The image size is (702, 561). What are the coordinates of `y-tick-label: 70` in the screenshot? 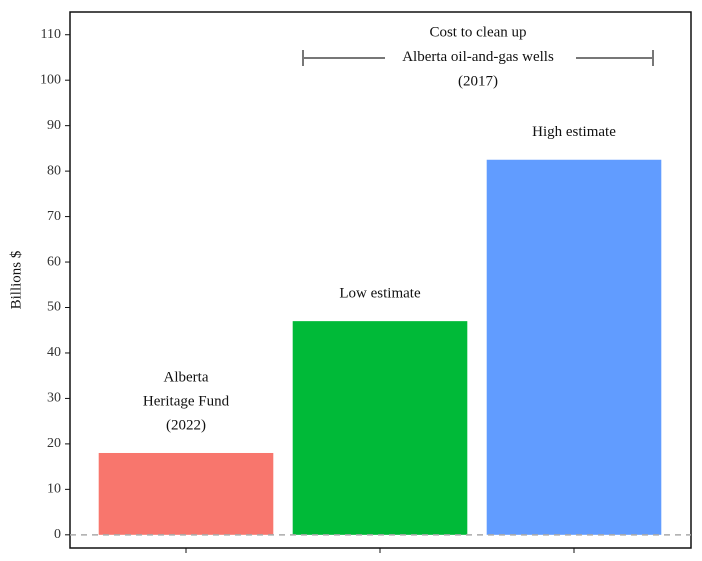 It's located at (54, 216).